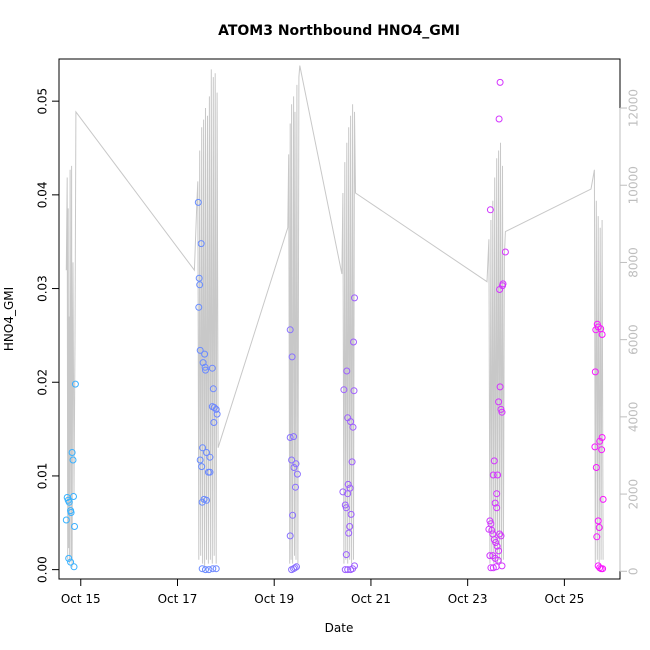 The image size is (650, 650). I want to click on x-tick-label: Oct 21, so click(371, 599).